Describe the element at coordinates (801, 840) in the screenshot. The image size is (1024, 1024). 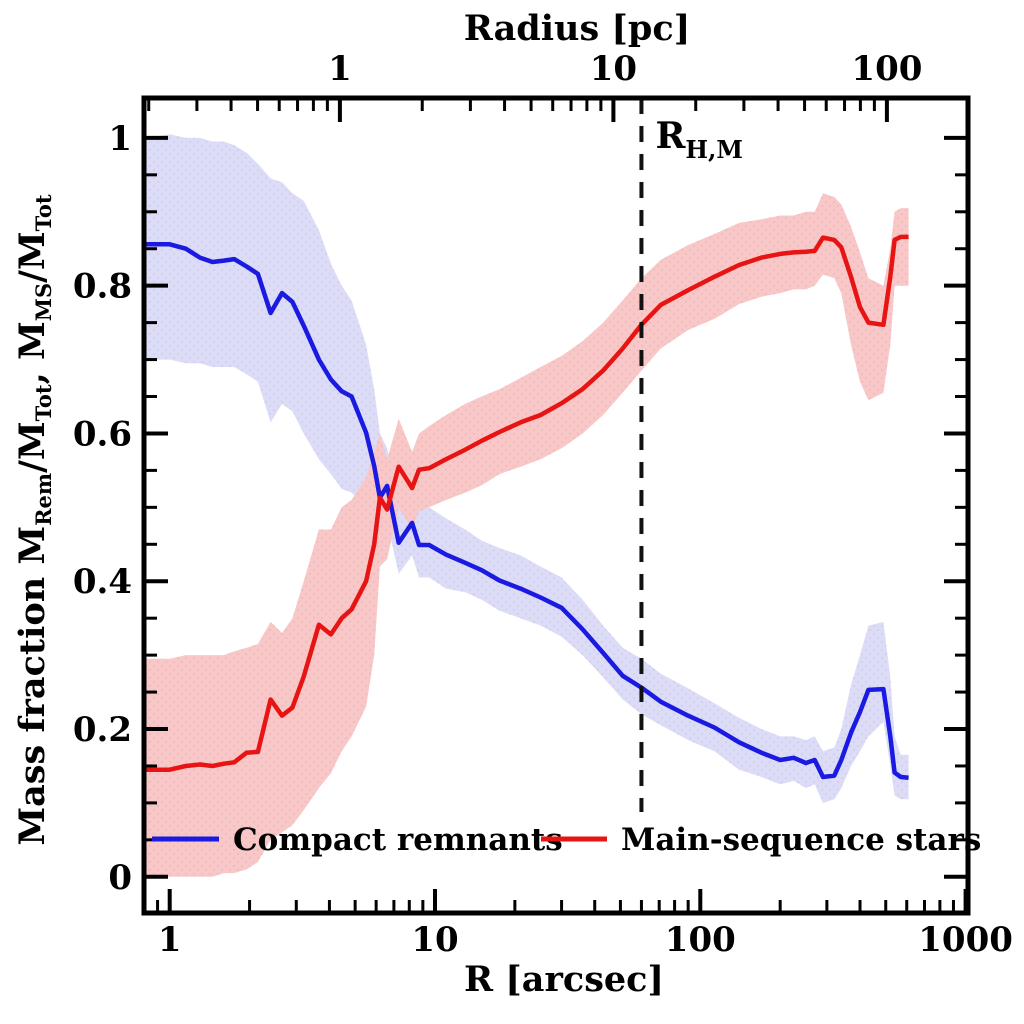
I see `legend-label-main-sequence: Main-sequence stars` at that location.